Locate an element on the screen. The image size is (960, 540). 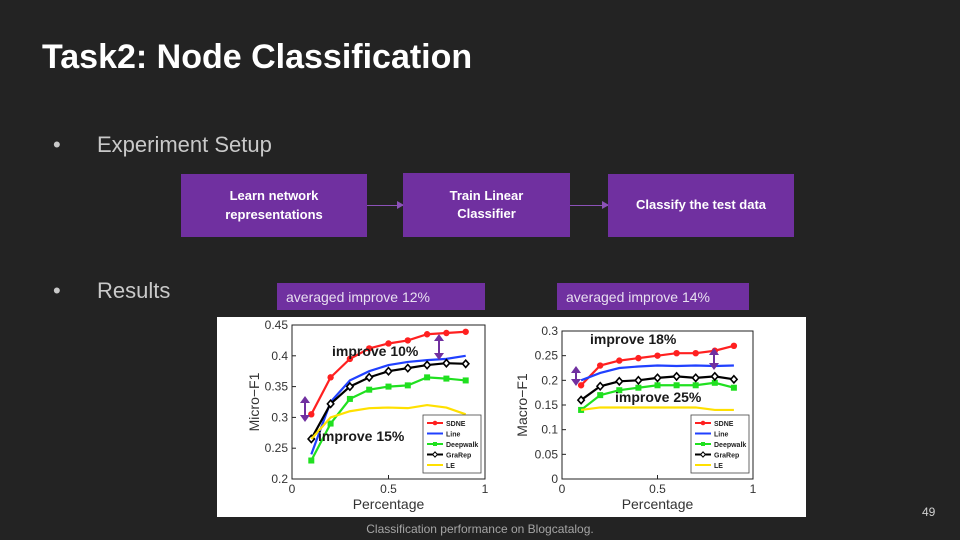
page-number: 49 is located at coordinates (929, 512).